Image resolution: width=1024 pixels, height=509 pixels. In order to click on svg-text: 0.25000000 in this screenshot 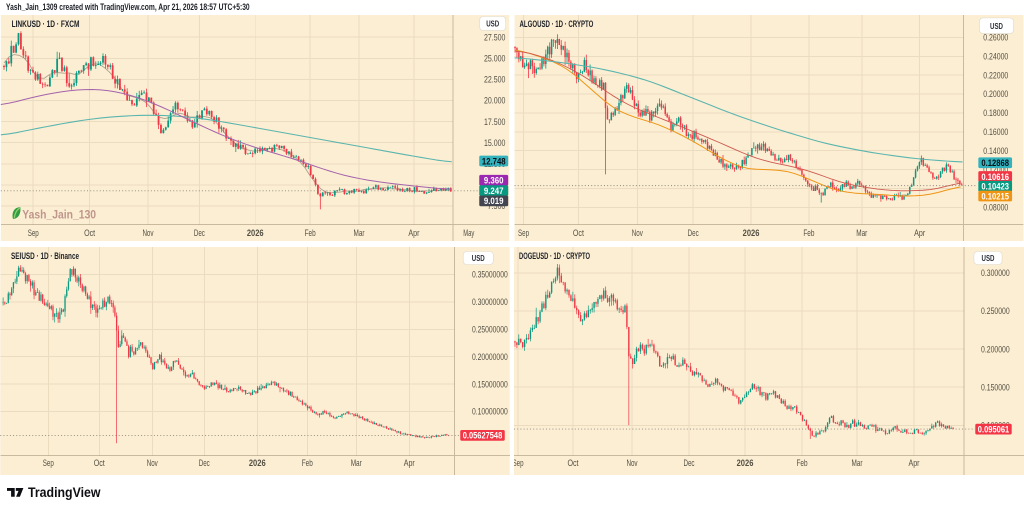, I will do `click(490, 330)`.